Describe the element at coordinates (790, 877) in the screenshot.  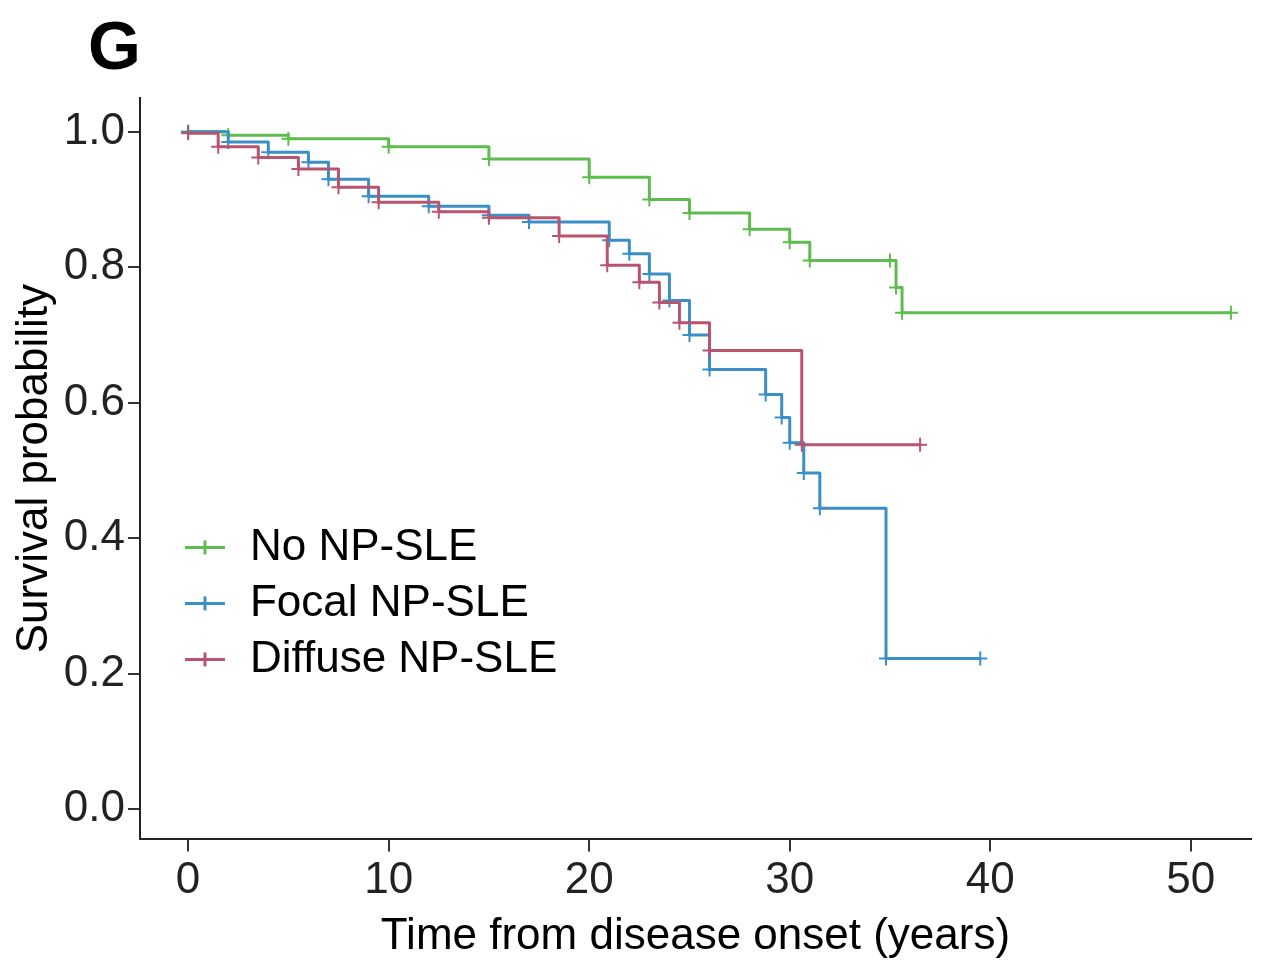
I see `x-tick-label: 30` at that location.